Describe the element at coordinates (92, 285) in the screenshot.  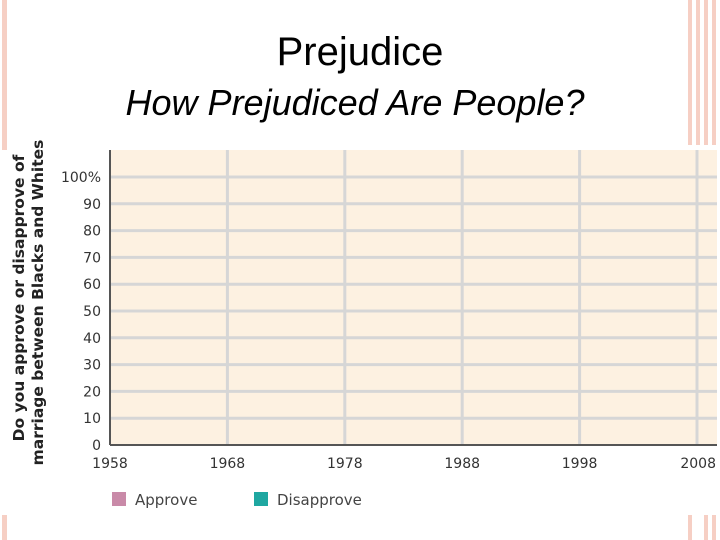
I see `y-tick-label: 60` at that location.